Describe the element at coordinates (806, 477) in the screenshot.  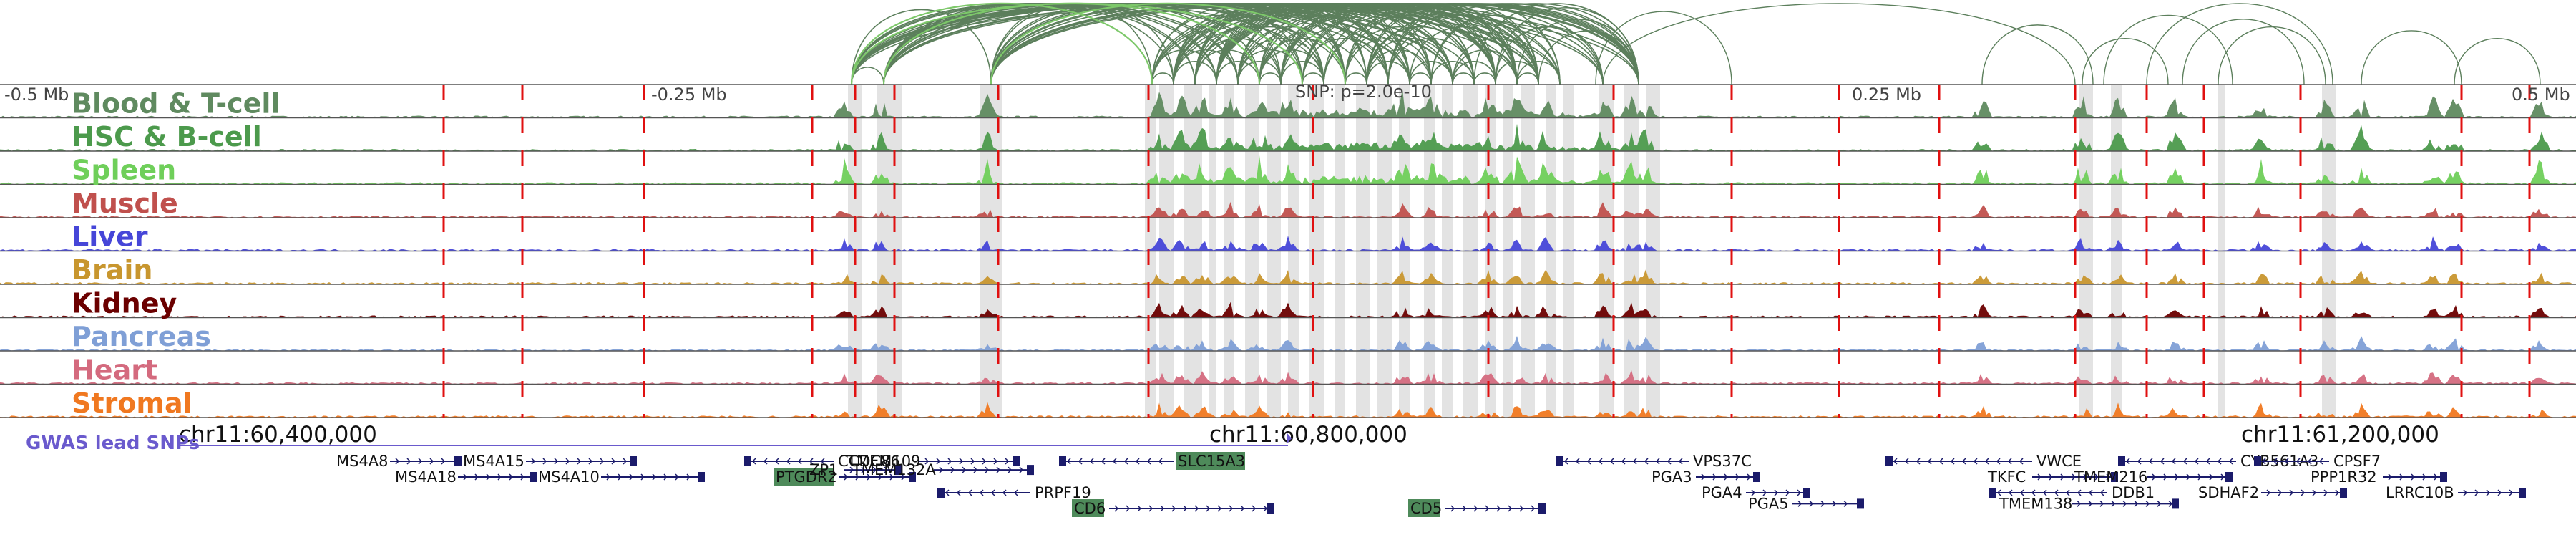
I see `gene-label: PTGDR2` at that location.